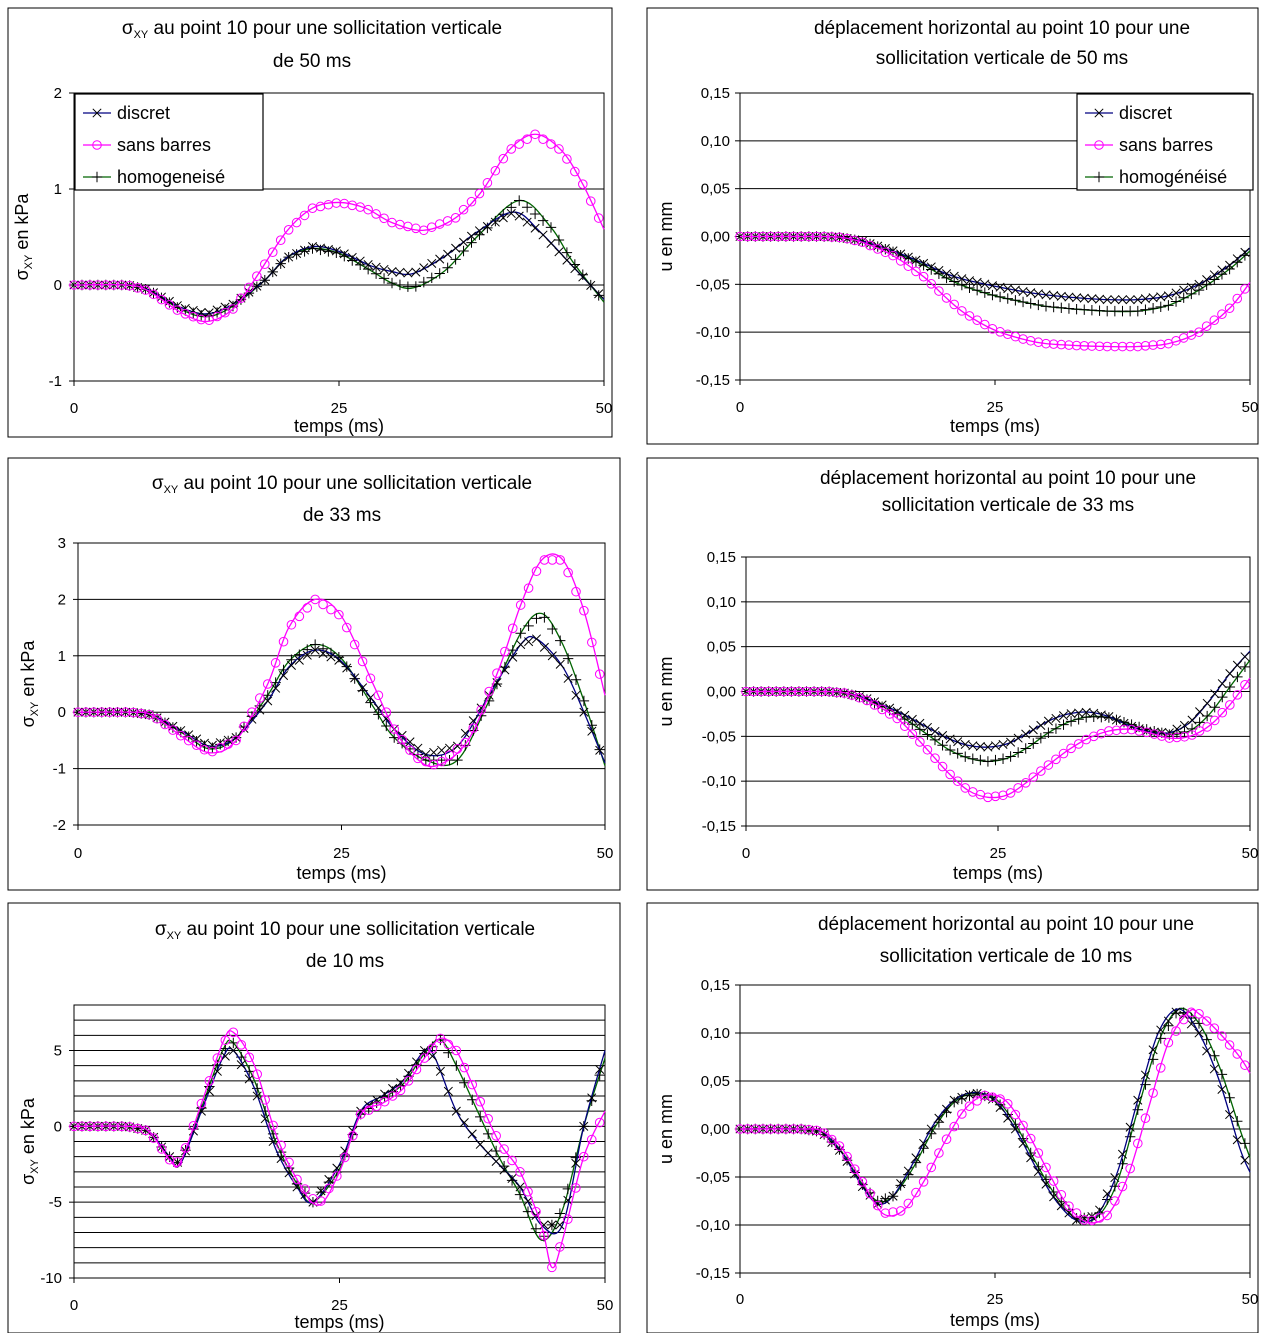 The width and height of the screenshot is (1267, 1333). I want to click on legend-entry: sans barres, so click(164, 145).